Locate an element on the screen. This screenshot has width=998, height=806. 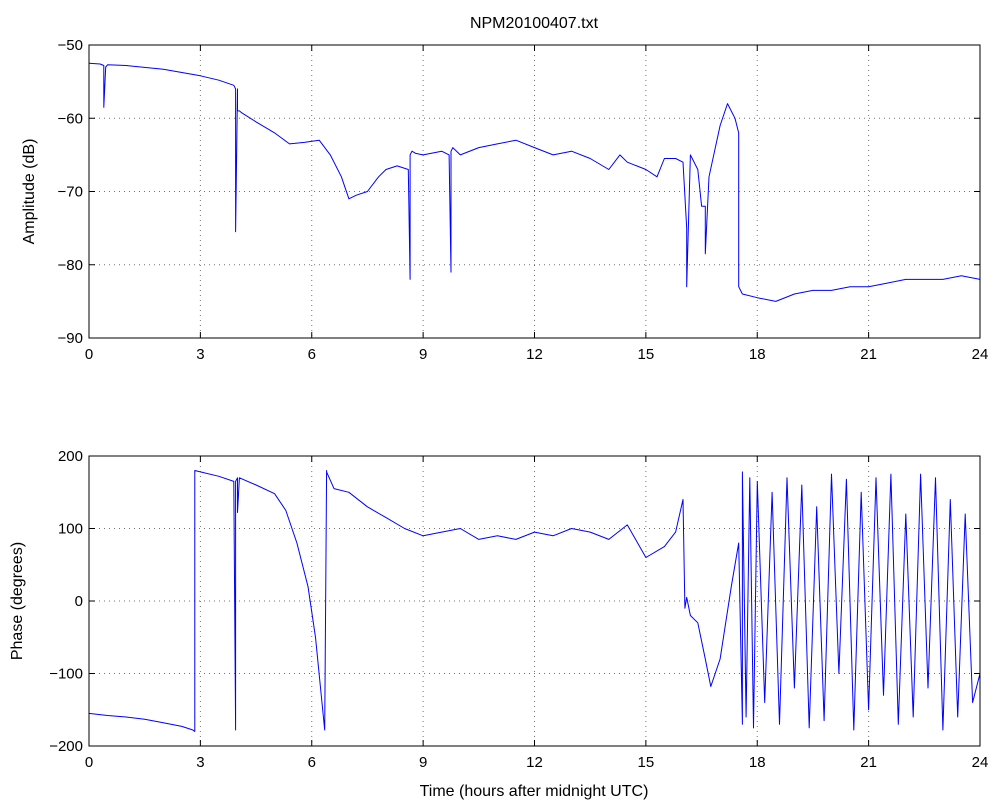
y-tick-label: −80 is located at coordinates (70, 265).